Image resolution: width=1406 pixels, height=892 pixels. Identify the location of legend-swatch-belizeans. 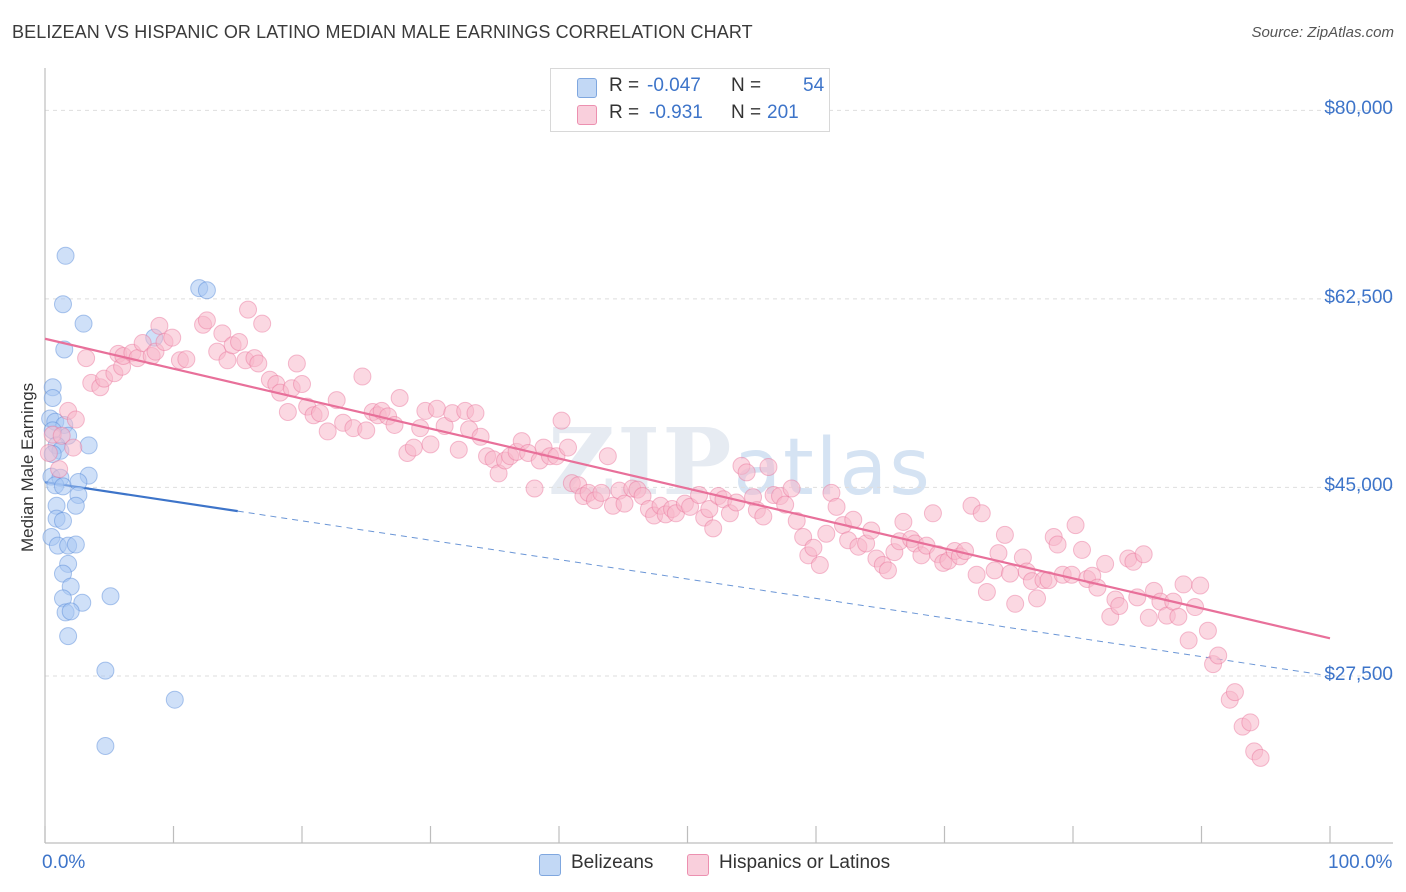
(587, 88).